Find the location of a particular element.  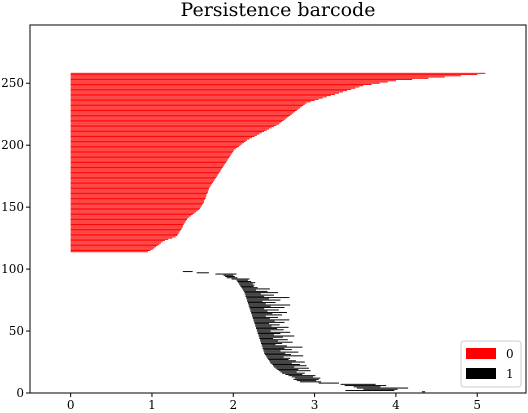

legend-label-0: 0 is located at coordinates (510, 354).